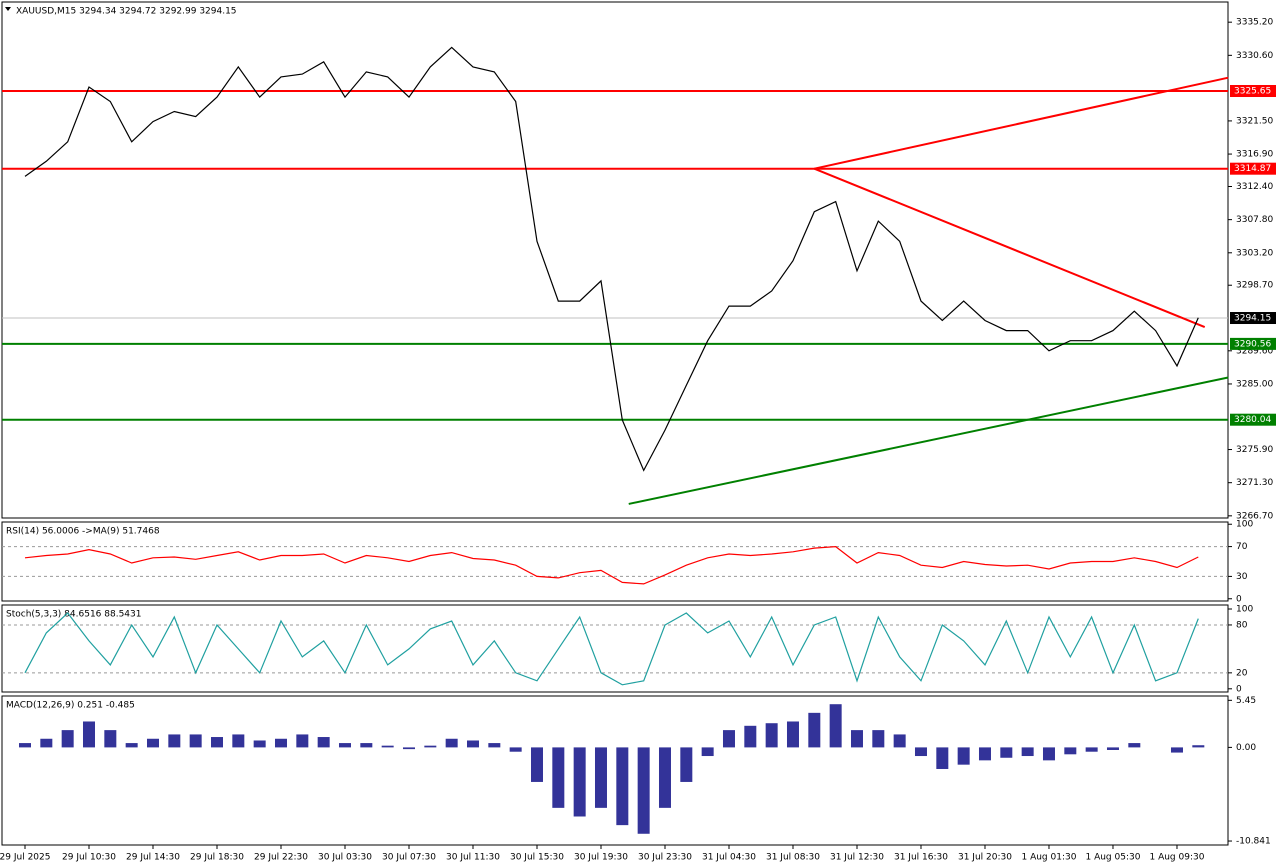 Image resolution: width=1276 pixels, height=867 pixels. Describe the element at coordinates (1242, 577) in the screenshot. I see `y-tick-label: 30` at that location.